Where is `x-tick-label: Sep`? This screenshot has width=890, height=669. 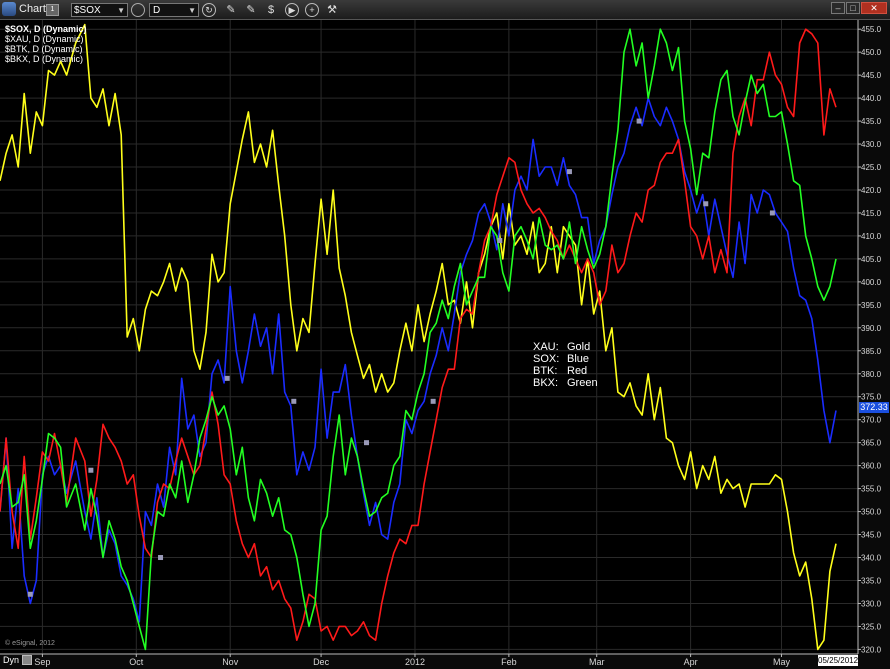 x-tick-label: Sep is located at coordinates (42, 662).